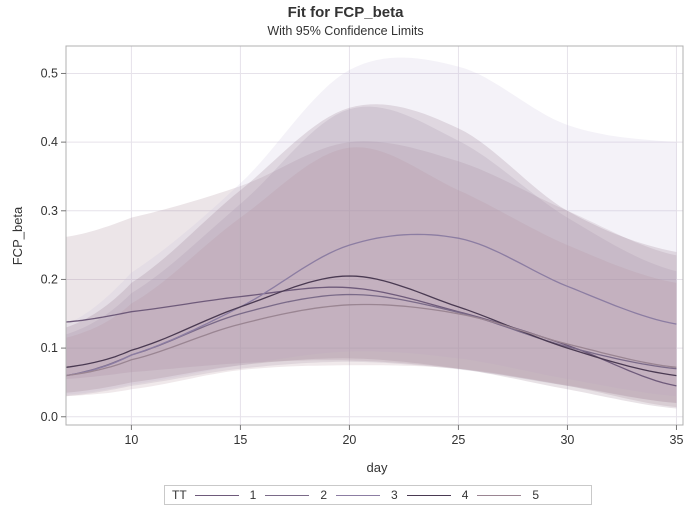 This screenshot has height=511, width=691. What do you see at coordinates (567, 440) in the screenshot?
I see `x-tick-label: 30` at bounding box center [567, 440].